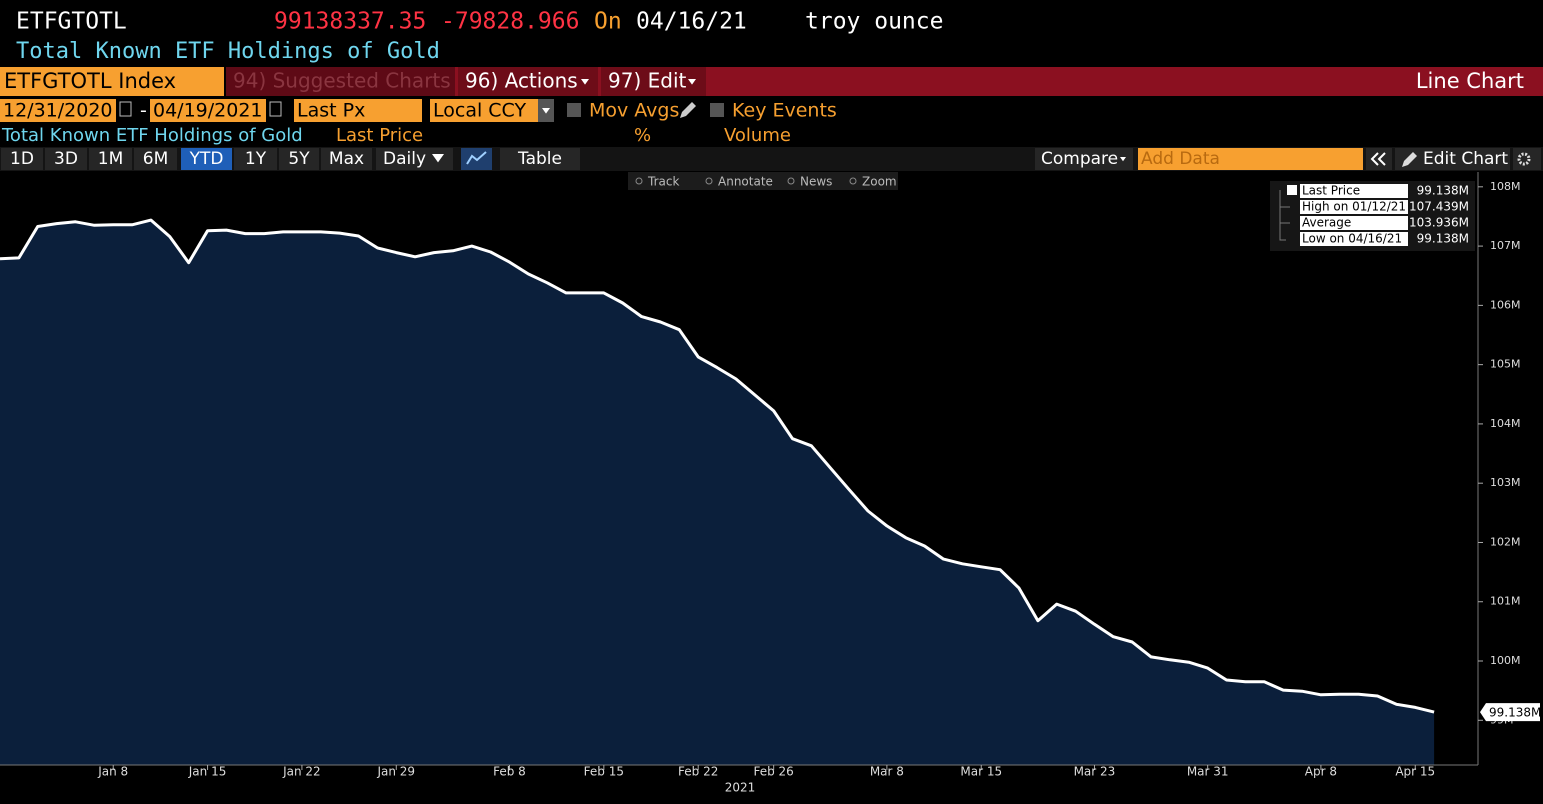 Image resolution: width=1543 pixels, height=804 pixels. What do you see at coordinates (604, 772) in the screenshot?
I see `x-tick-label: Feb 15` at bounding box center [604, 772].